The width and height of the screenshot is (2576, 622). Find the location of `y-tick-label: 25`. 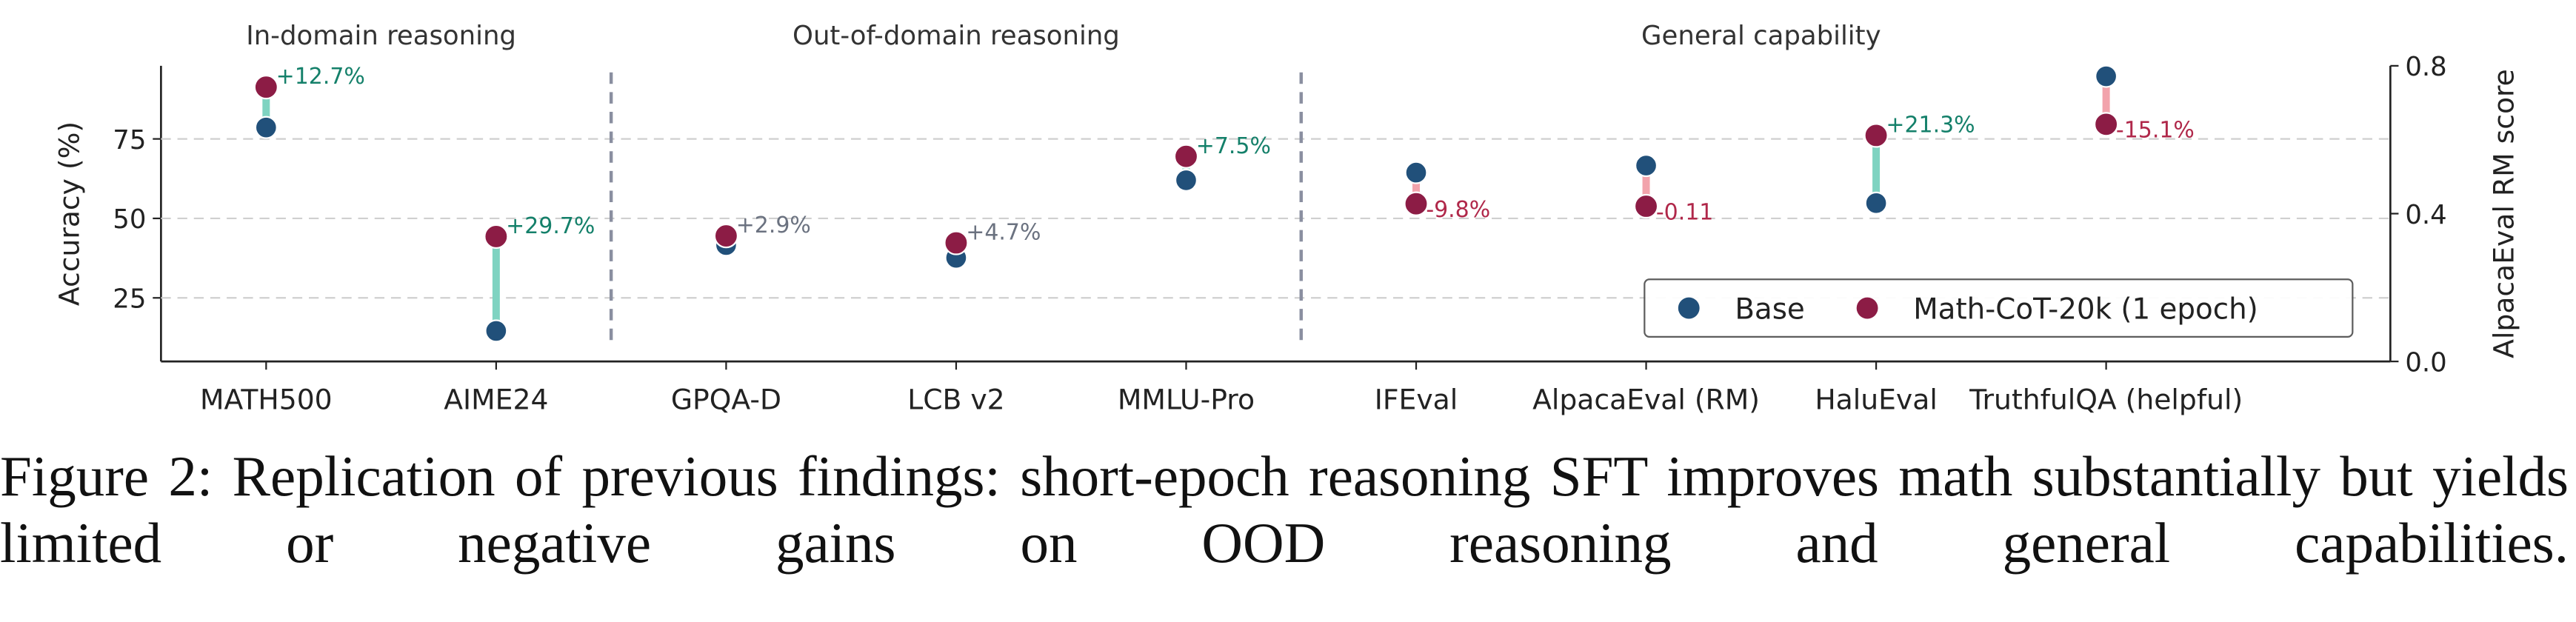

y-tick-label: 25 is located at coordinates (129, 300).